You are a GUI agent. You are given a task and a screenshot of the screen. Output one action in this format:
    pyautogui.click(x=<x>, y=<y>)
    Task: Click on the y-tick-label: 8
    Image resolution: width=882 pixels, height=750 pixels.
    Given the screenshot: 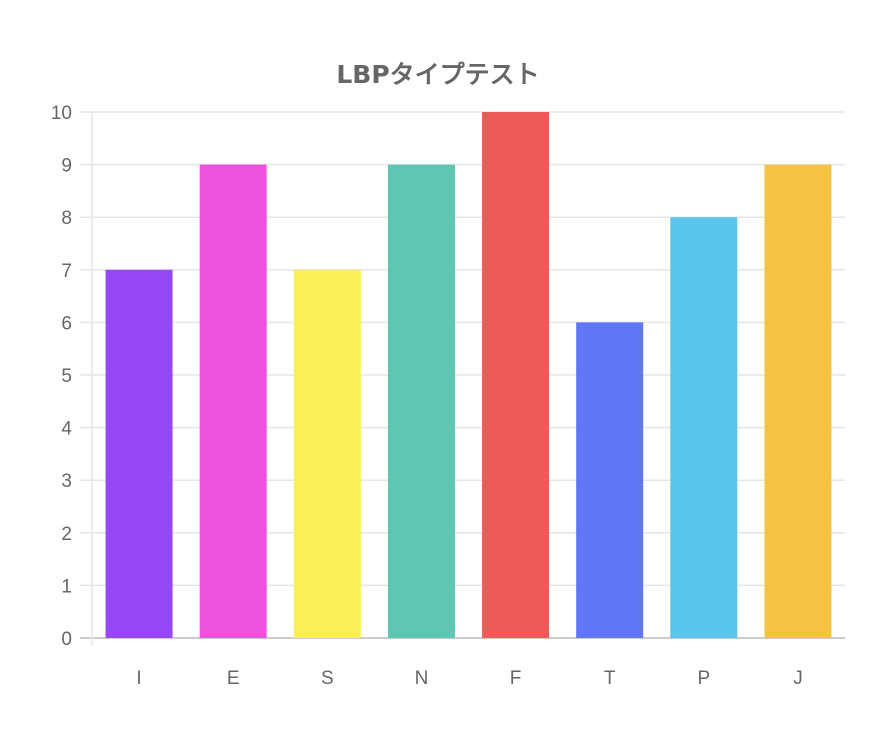 What is the action you would take?
    pyautogui.click(x=66, y=218)
    